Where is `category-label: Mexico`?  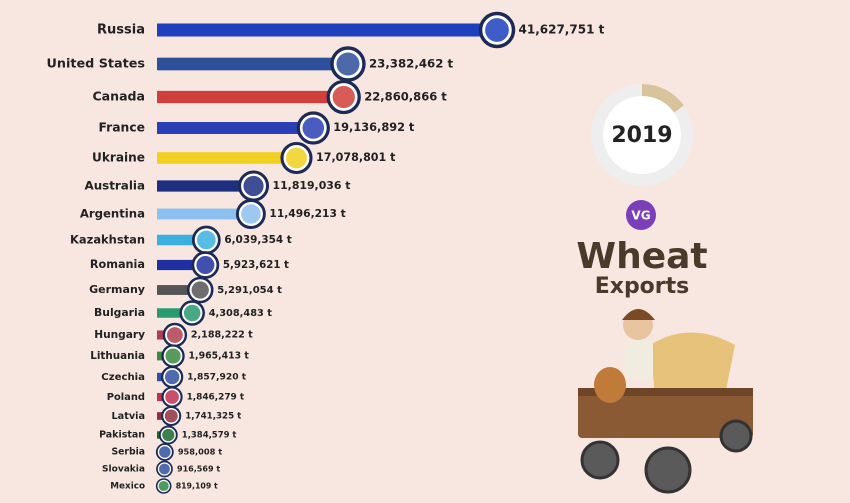 category-label: Mexico is located at coordinates (127, 487).